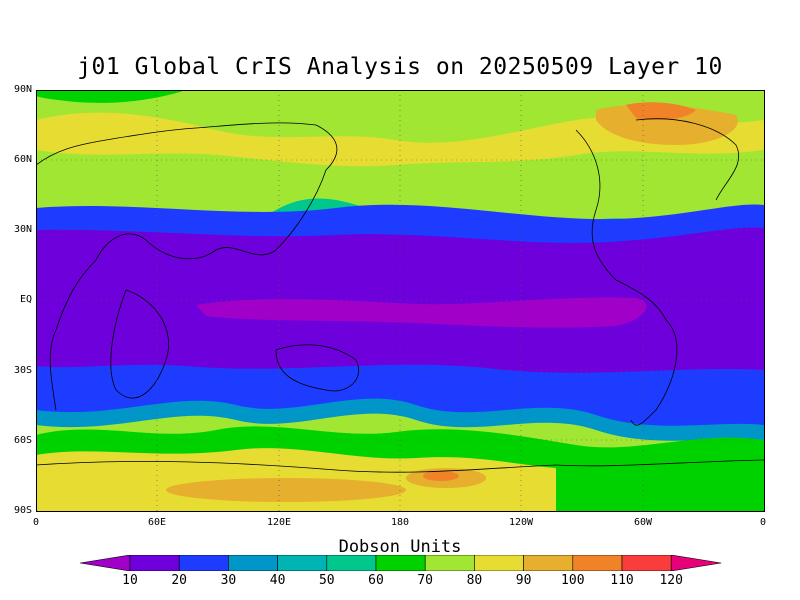 The height and width of the screenshot is (600, 800). I want to click on lat-label-eq: EQ, so click(25, 299).